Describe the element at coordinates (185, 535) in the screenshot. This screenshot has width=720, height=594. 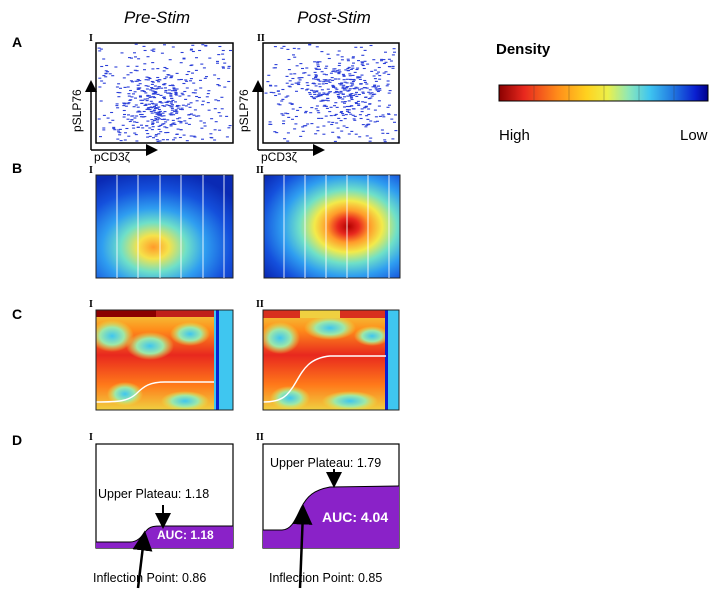
I see `auc-label-pre: AUC: 1.18` at that location.